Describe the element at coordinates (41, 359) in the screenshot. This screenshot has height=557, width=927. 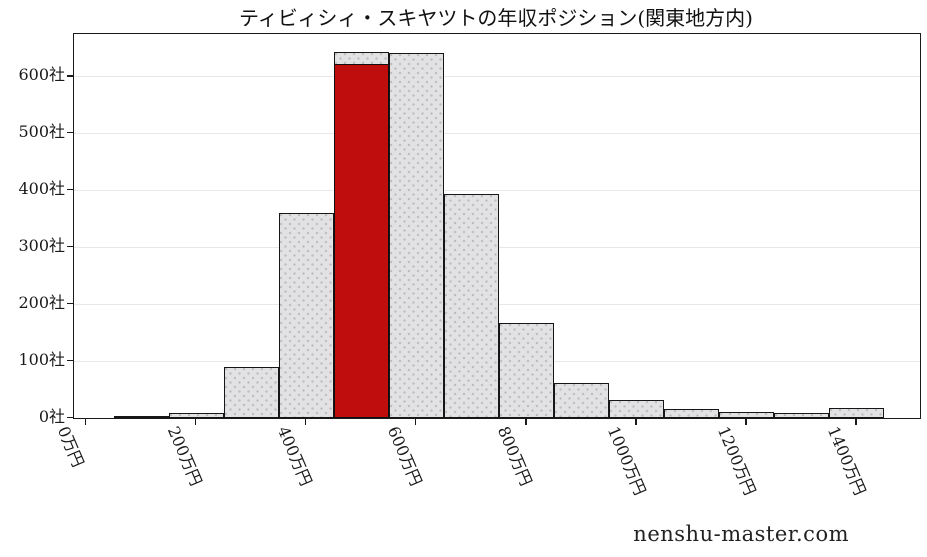
I see `y-tick-label: 100社` at that location.